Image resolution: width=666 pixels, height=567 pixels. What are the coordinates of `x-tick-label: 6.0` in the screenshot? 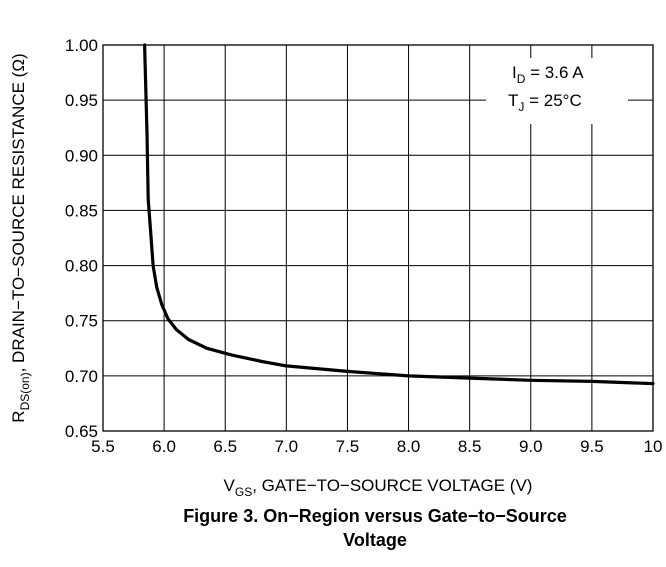 It's located at (164, 446).